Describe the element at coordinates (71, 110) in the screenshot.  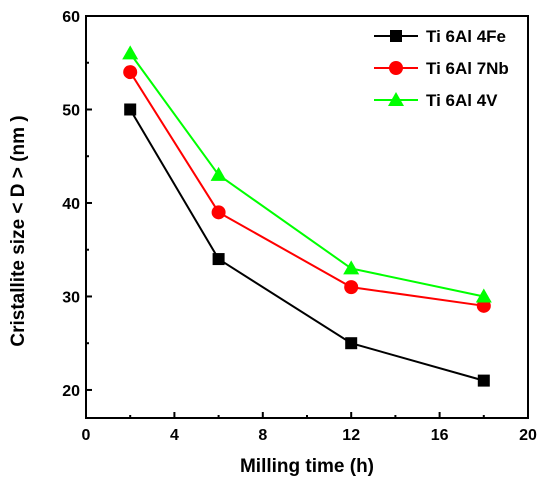
I see `y-tick-label: 50` at that location.